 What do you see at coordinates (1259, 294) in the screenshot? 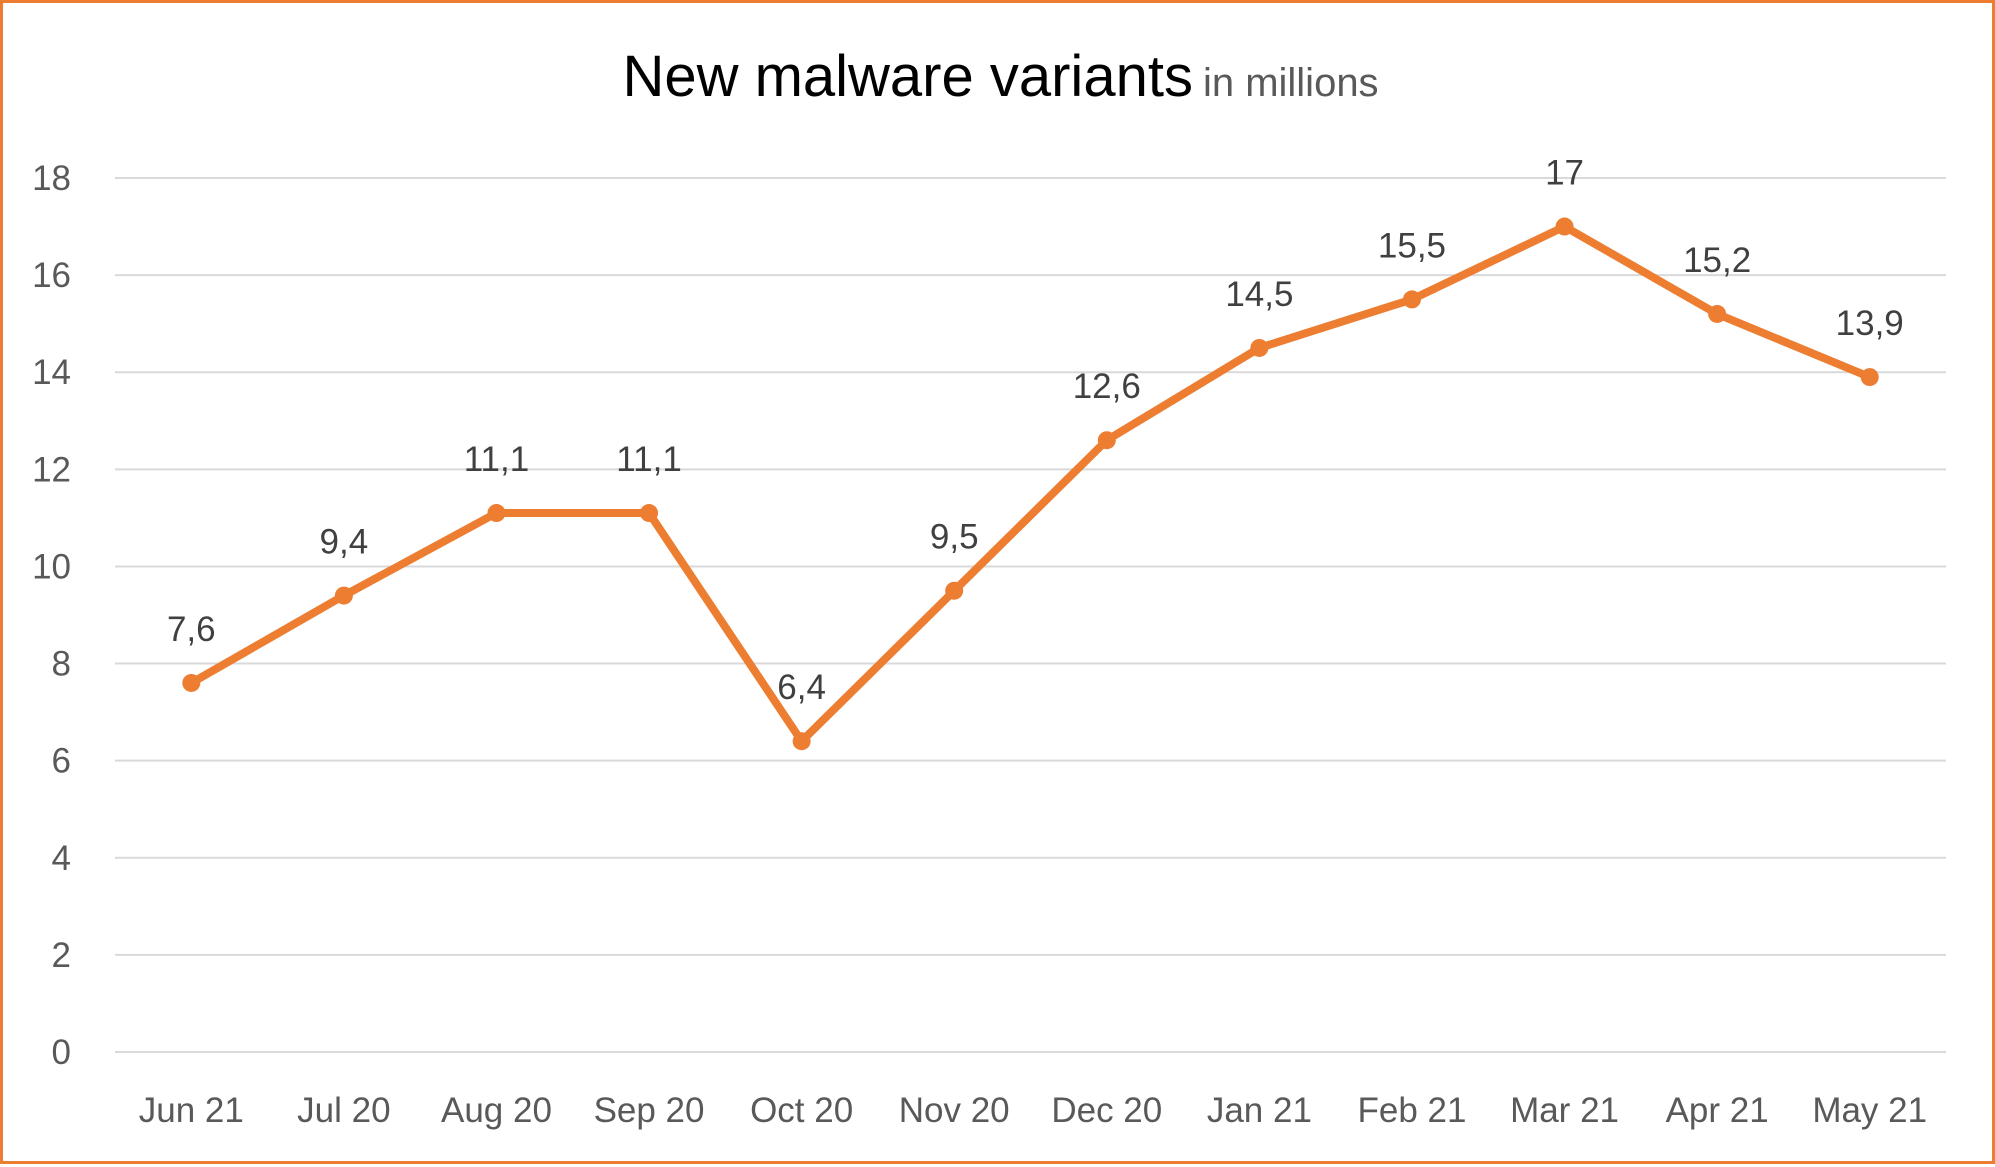
I see `data-label: 14,5` at bounding box center [1259, 294].